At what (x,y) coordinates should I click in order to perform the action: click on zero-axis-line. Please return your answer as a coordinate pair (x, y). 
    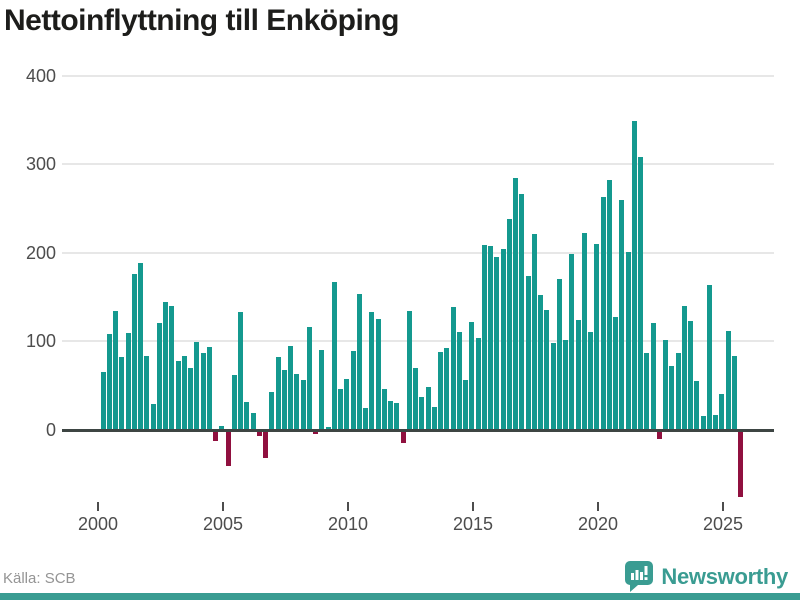
    Looking at the image, I should click on (418, 430).